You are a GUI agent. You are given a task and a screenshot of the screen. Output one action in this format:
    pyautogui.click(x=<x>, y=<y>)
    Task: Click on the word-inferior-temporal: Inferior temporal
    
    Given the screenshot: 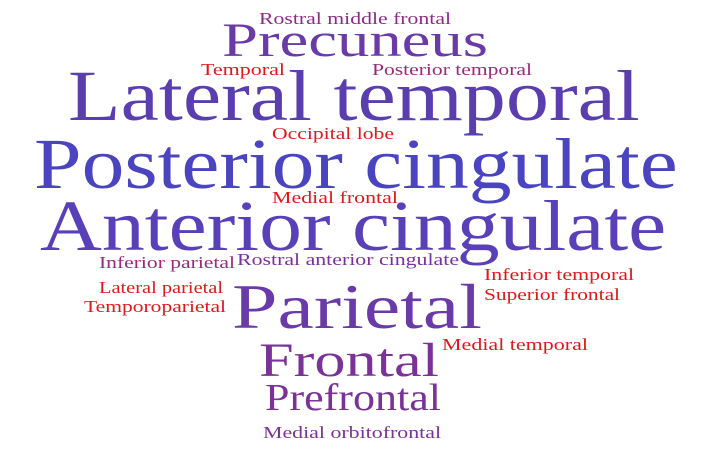 What is the action you would take?
    pyautogui.click(x=559, y=275)
    